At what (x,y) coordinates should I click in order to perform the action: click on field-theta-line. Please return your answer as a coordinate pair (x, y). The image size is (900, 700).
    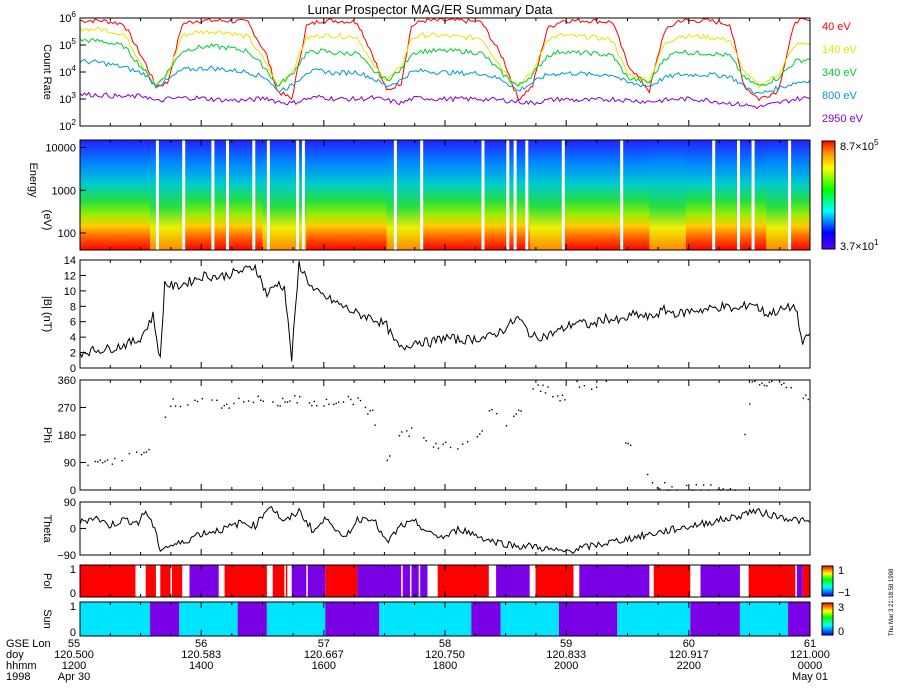
    Looking at the image, I should click on (445, 529).